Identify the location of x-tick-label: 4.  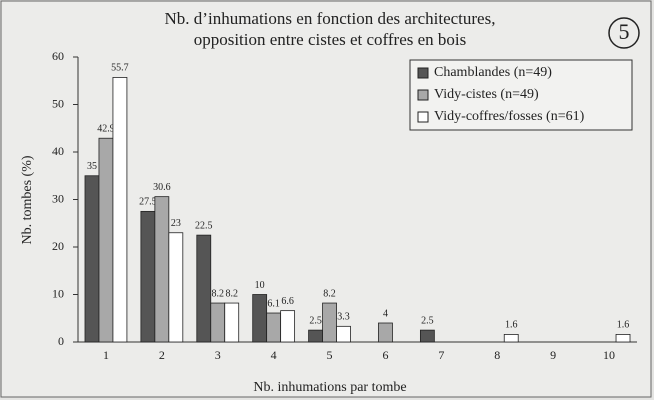
(274, 355).